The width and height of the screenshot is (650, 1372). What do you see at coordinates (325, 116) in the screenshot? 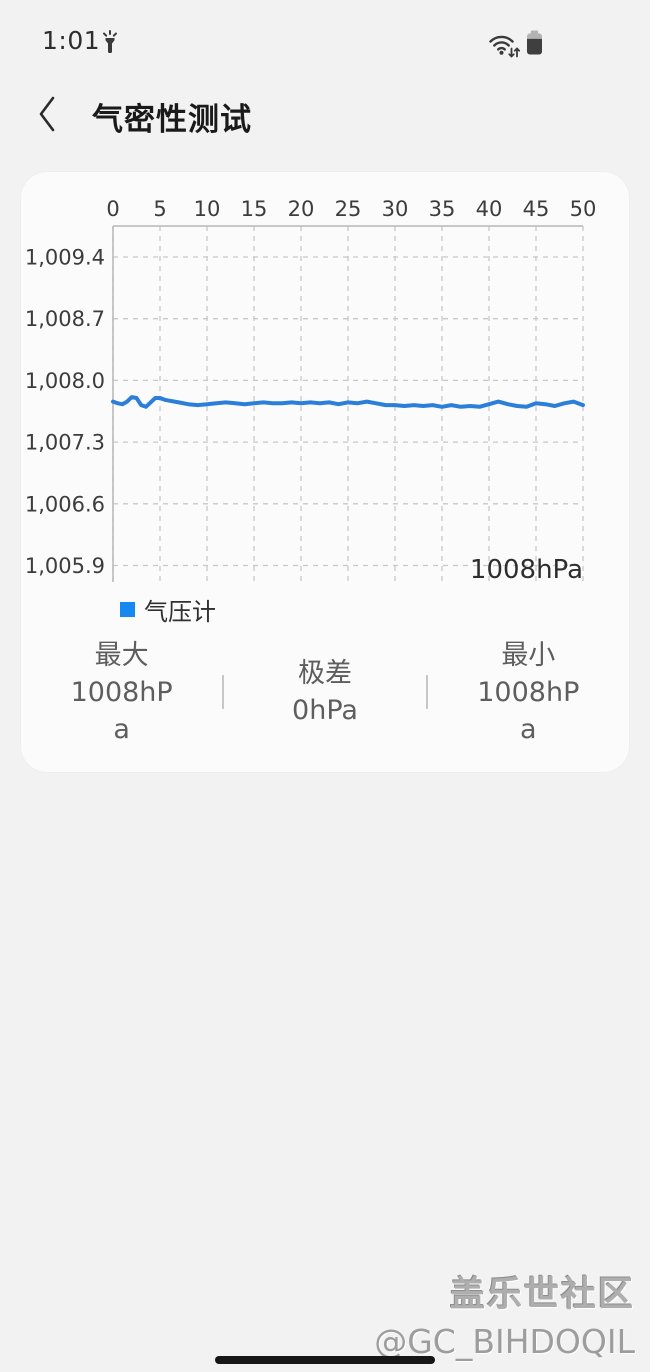
I see `app-header: 气密性测试` at bounding box center [325, 116].